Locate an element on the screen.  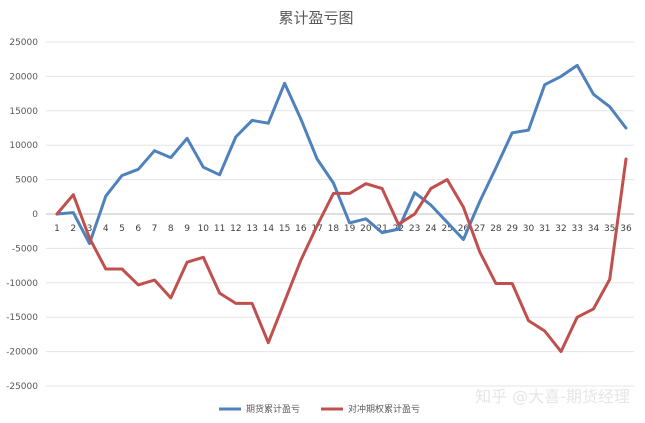
x-tick-label: 7 is located at coordinates (155, 229).